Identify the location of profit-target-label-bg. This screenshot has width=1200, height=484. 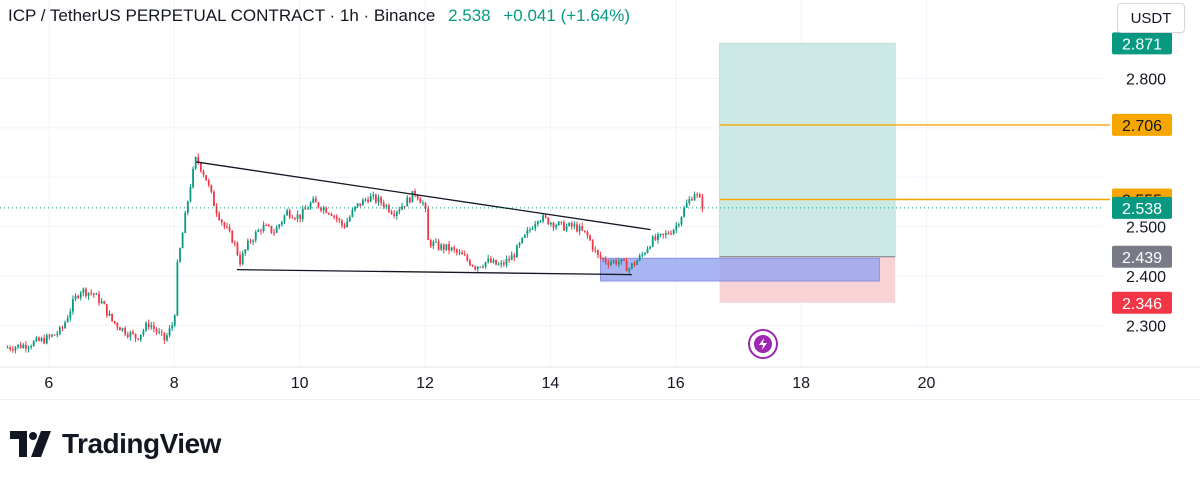
(1142, 43).